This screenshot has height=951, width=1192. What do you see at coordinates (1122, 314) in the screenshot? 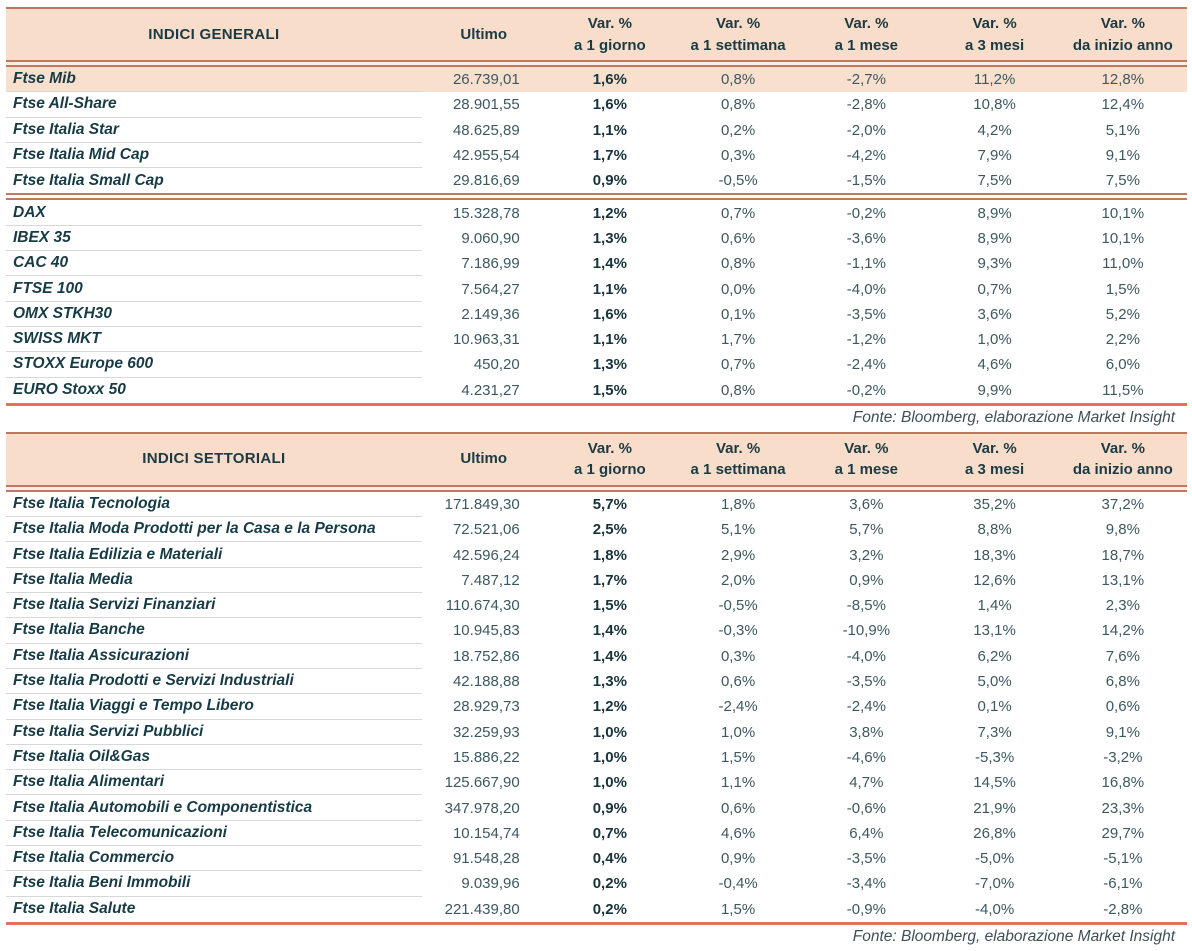
I see `var-inizio-anno: 5,2%` at bounding box center [1122, 314].